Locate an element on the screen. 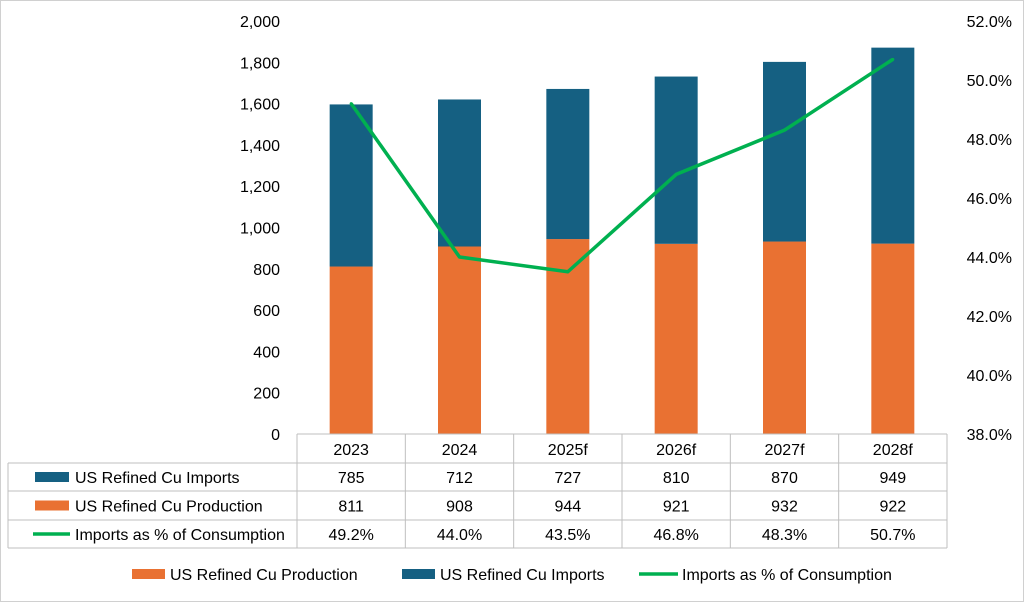  right-axis-tick: 40.0% is located at coordinates (989, 376).